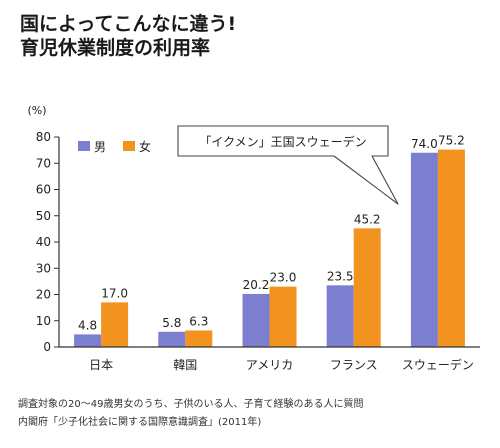 This screenshot has height=448, width=500. What do you see at coordinates (101, 365) in the screenshot?
I see `x-tick-label: 日本` at bounding box center [101, 365].